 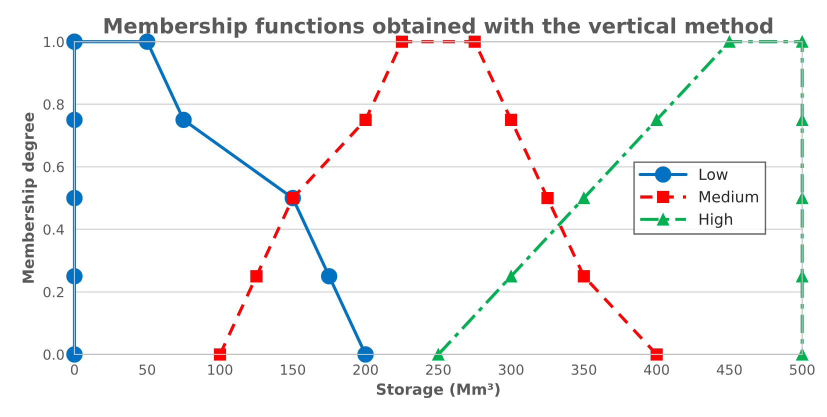 What do you see at coordinates (438, 390) in the screenshot?
I see `x-axis-title: Storage (Mm³)` at bounding box center [438, 390].